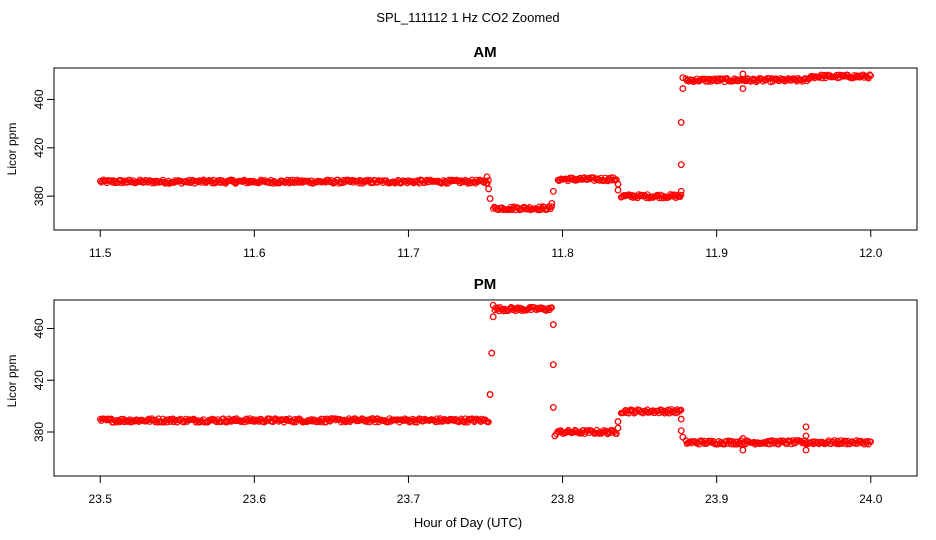 This screenshot has height=540, width=936. Describe the element at coordinates (562, 253) in the screenshot. I see `am-x-tick-label: 11.8` at that location.